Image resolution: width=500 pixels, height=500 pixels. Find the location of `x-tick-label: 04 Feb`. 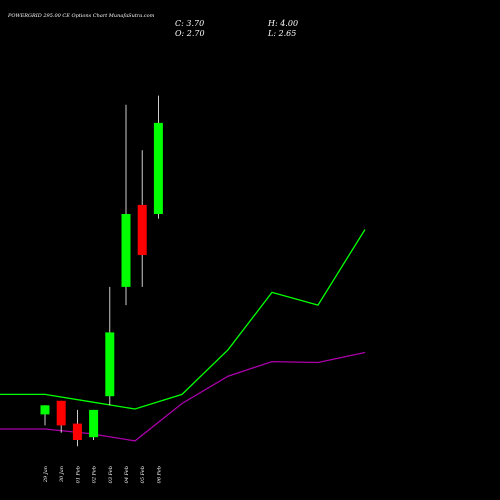

x-tick-label: 04 Feb is located at coordinates (127, 474).